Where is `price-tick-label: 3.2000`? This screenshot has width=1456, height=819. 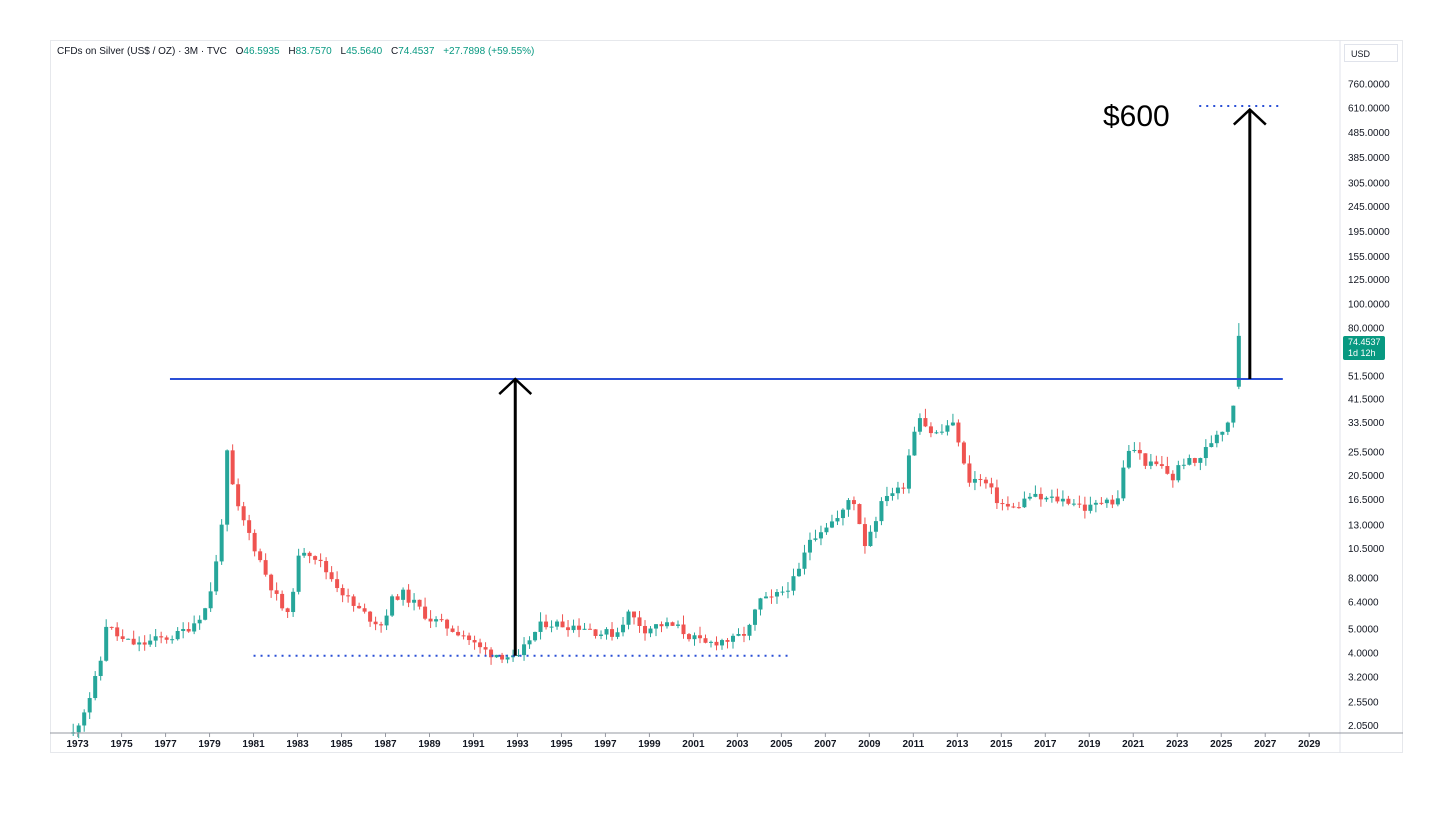
price-tick-label: 3.2000 is located at coordinates (1363, 678).